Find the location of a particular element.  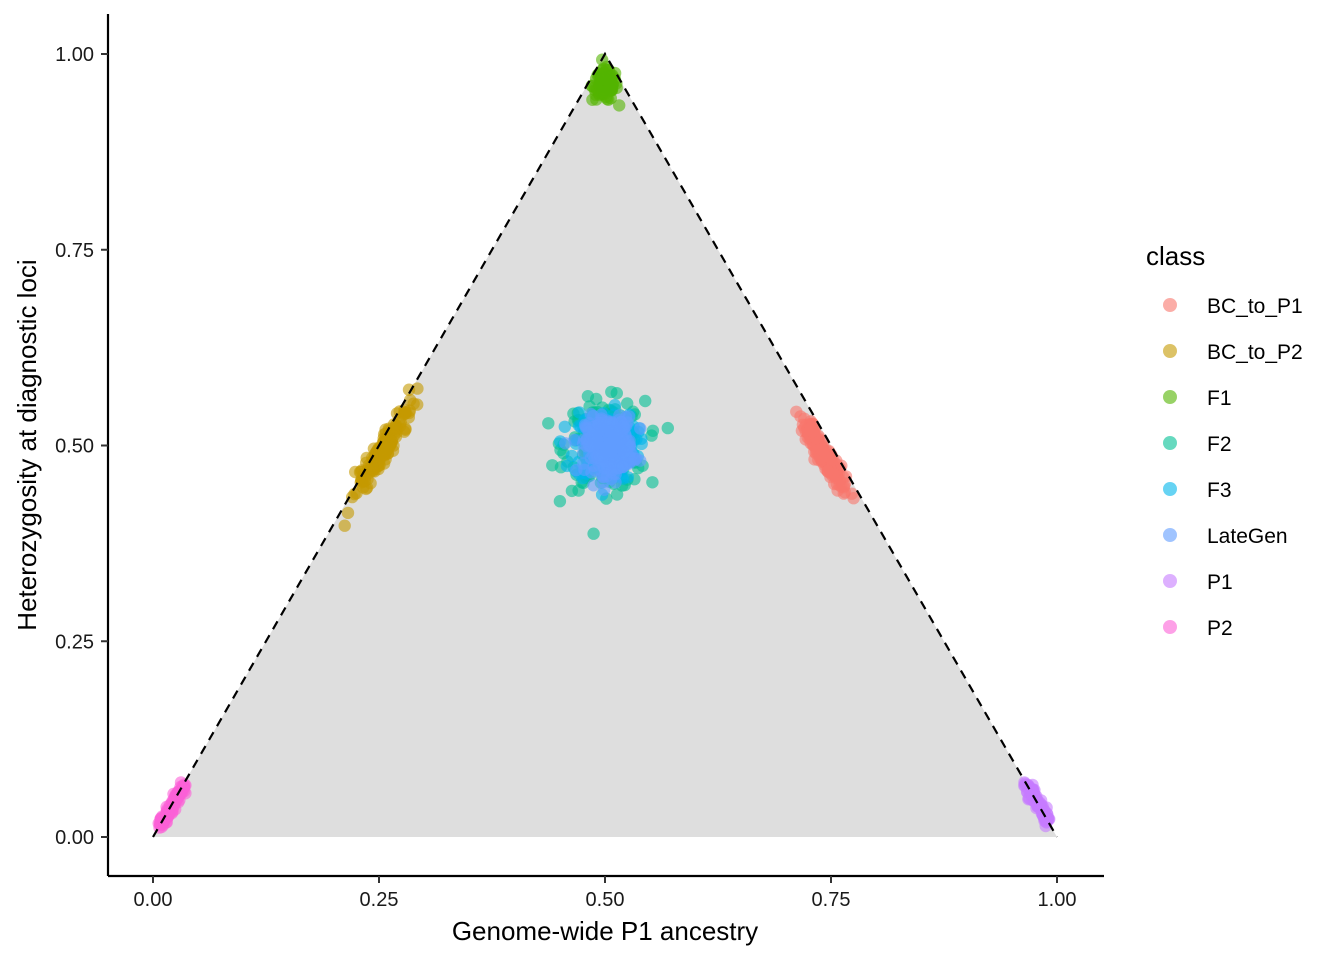

legend-item: LateGen is located at coordinates (1225, 536).